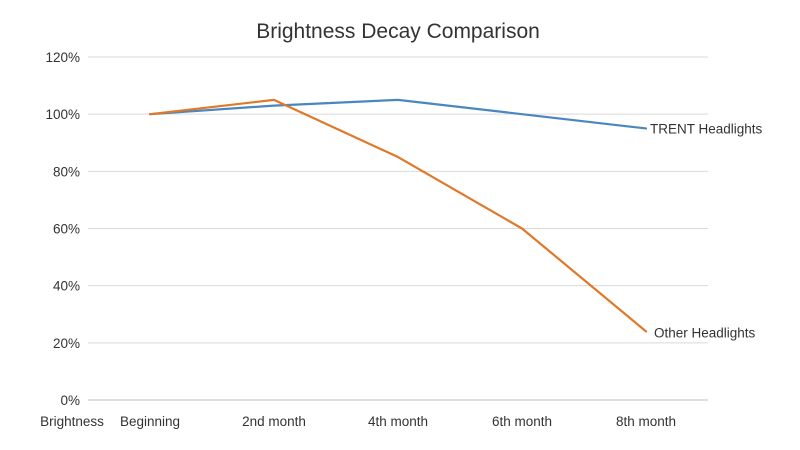 The height and width of the screenshot is (450, 800). What do you see at coordinates (706, 128) in the screenshot?
I see `series-label-1: TRENT Headlights` at bounding box center [706, 128].